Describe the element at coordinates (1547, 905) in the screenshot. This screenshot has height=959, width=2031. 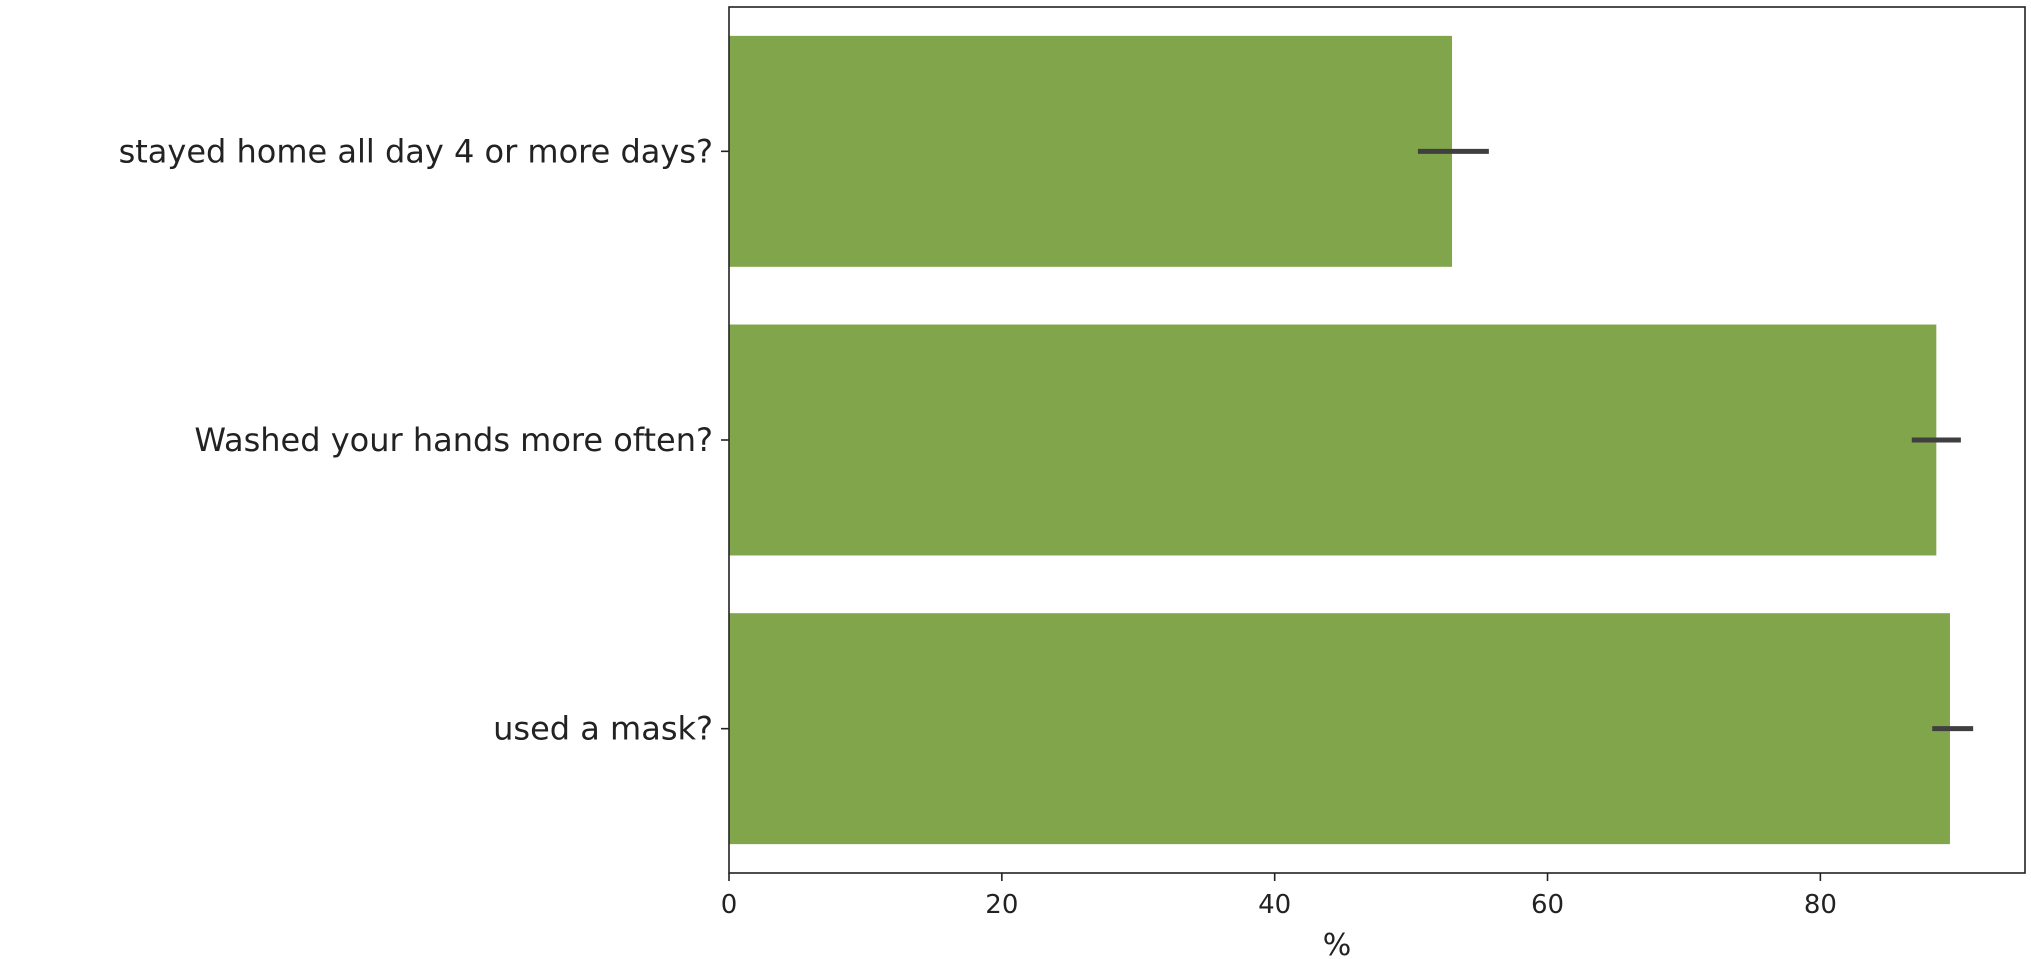
I see `x-tick-label: 60` at that location.